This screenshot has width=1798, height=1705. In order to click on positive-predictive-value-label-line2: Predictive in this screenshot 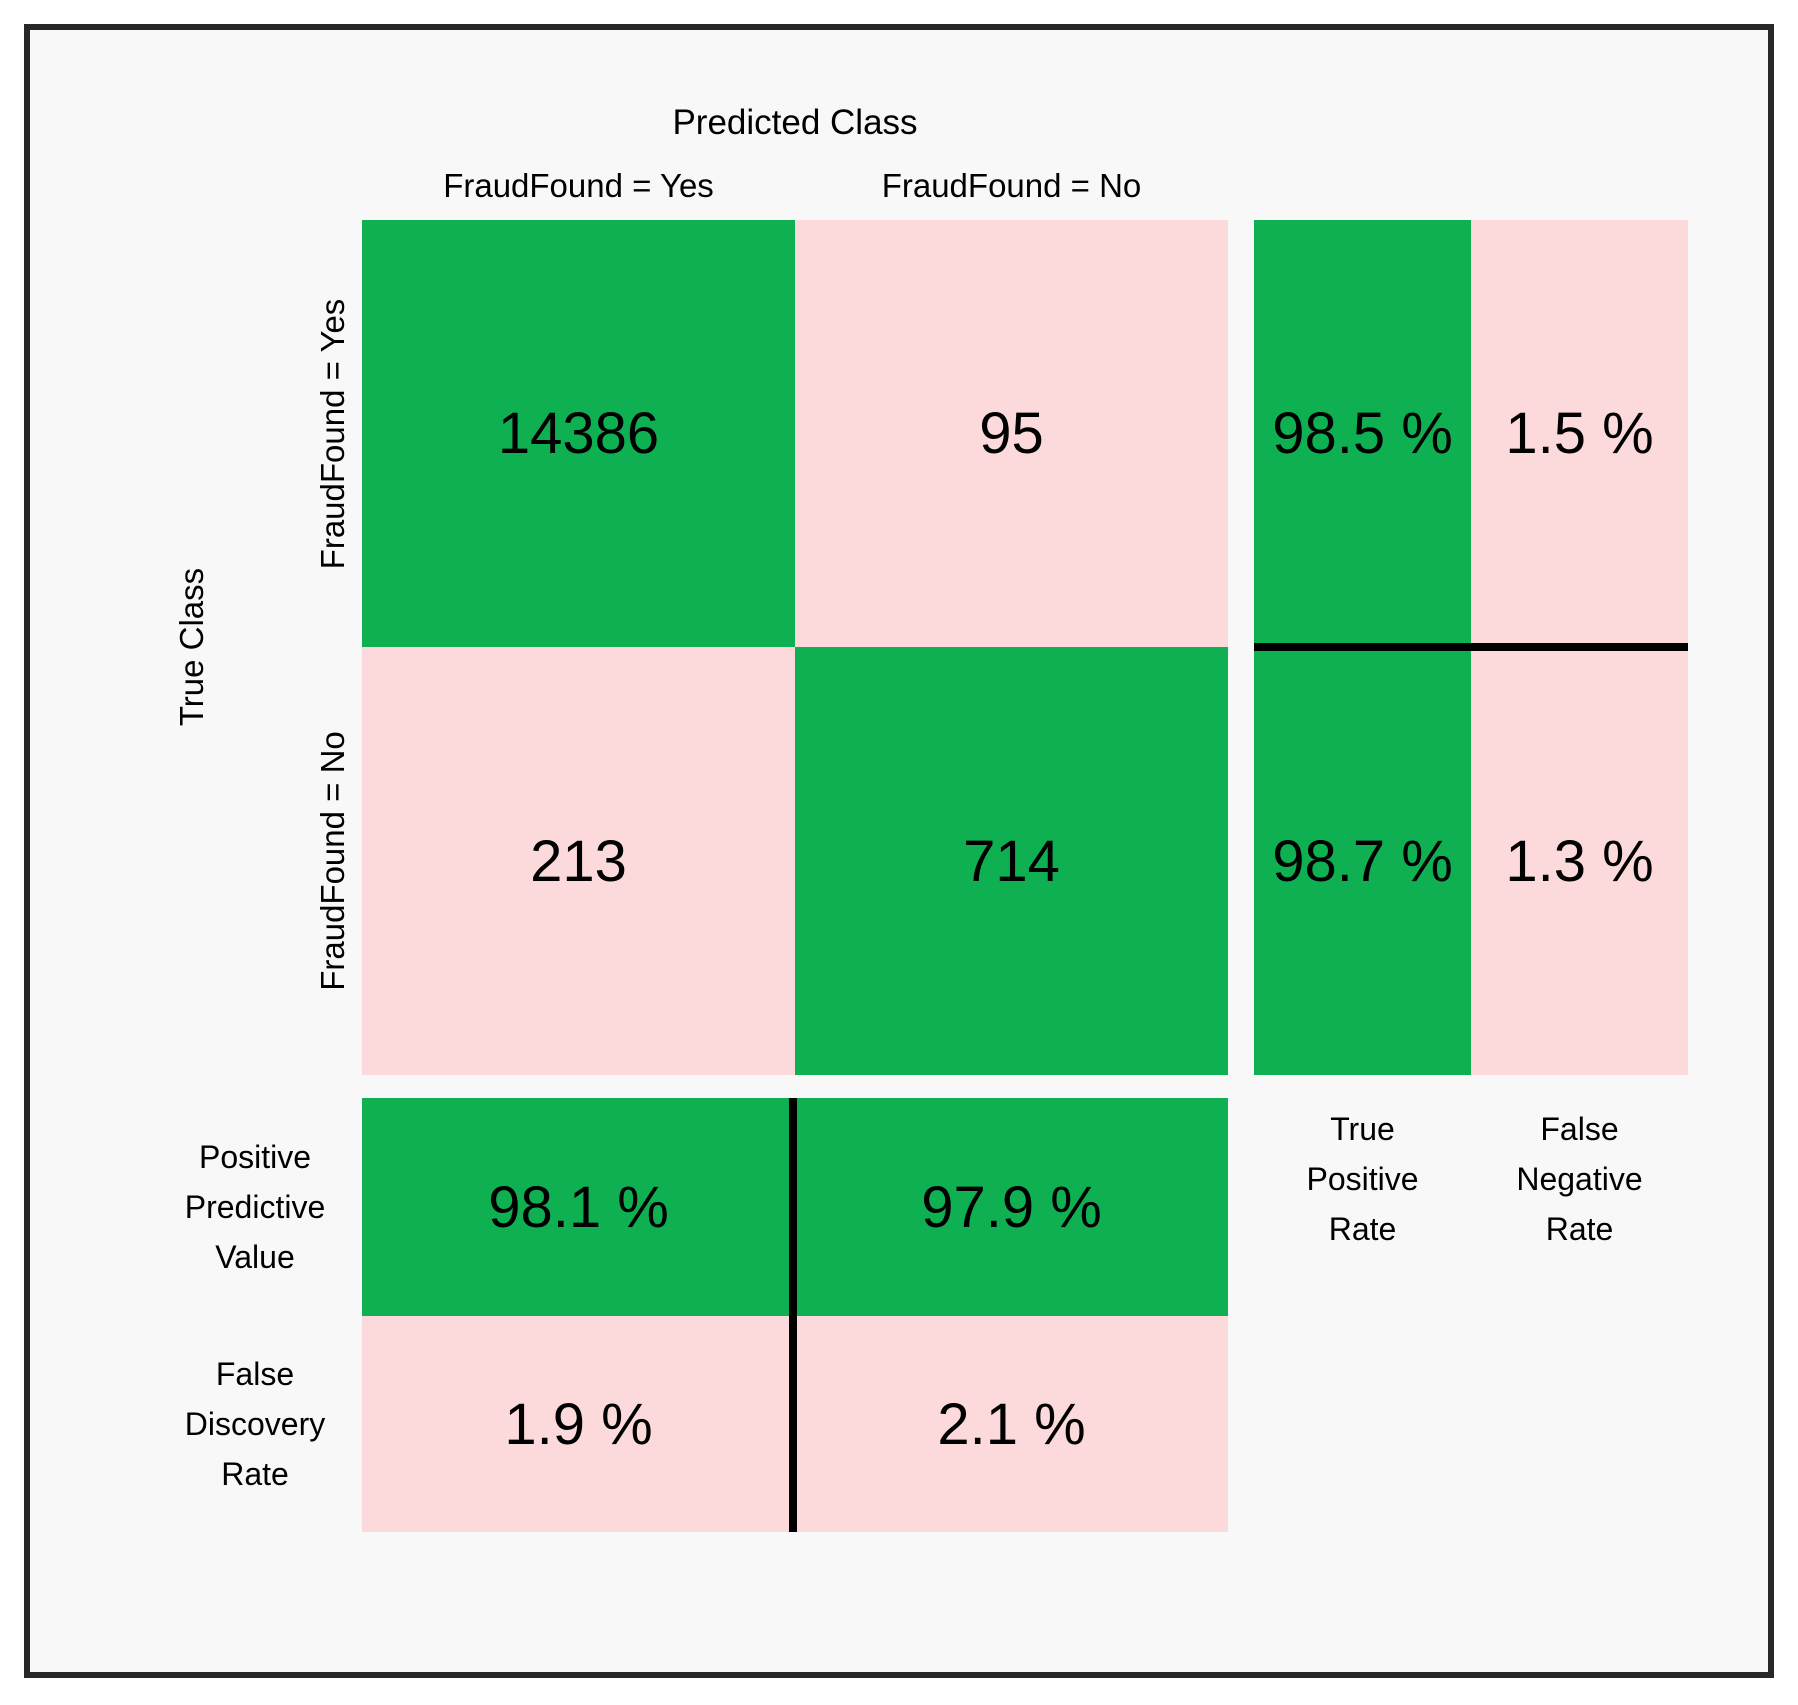, I will do `click(255, 1207)`.